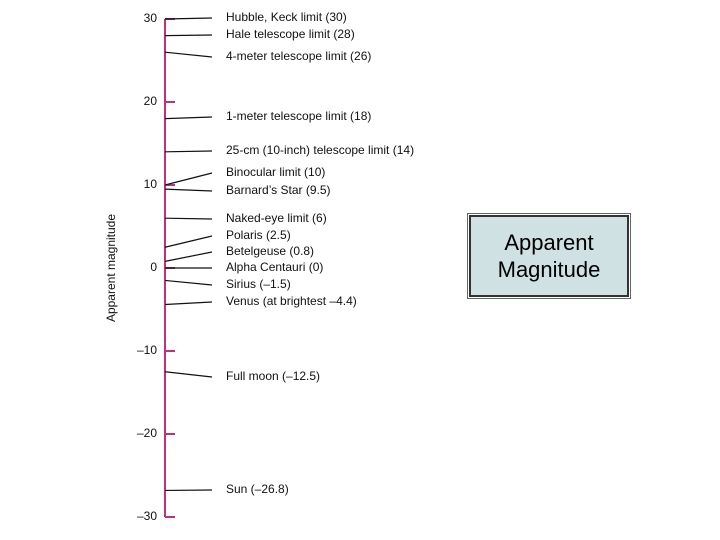 The height and width of the screenshot is (540, 720). Describe the element at coordinates (291, 301) in the screenshot. I see `object-label: Venus (at brightest –4.4)` at that location.